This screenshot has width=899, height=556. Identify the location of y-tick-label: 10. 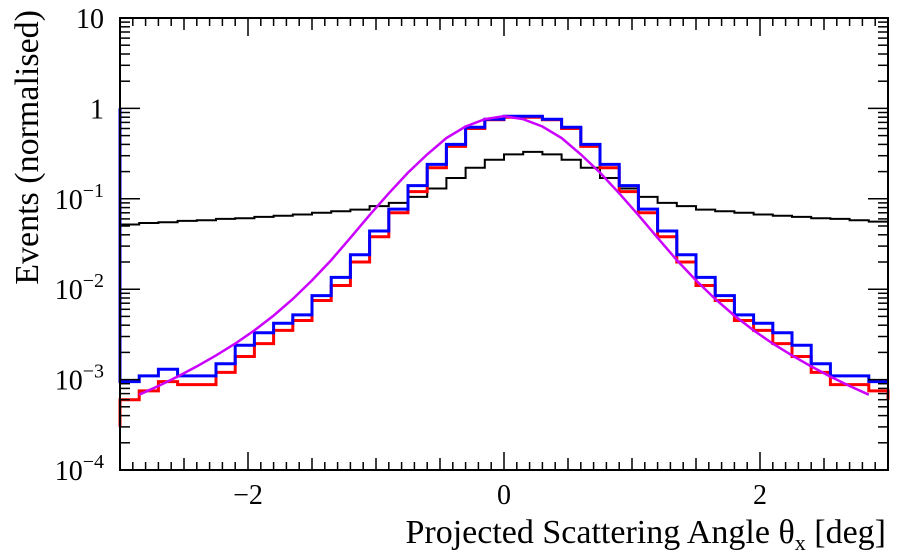
(90, 19).